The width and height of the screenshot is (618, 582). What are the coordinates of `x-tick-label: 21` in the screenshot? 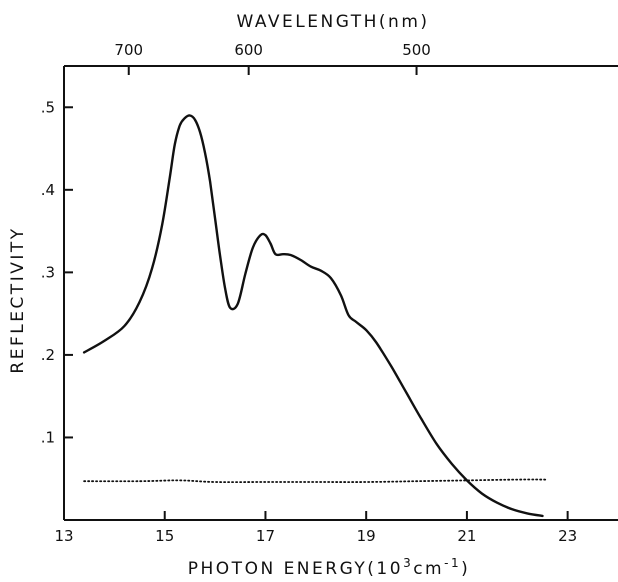 It's located at (466, 536).